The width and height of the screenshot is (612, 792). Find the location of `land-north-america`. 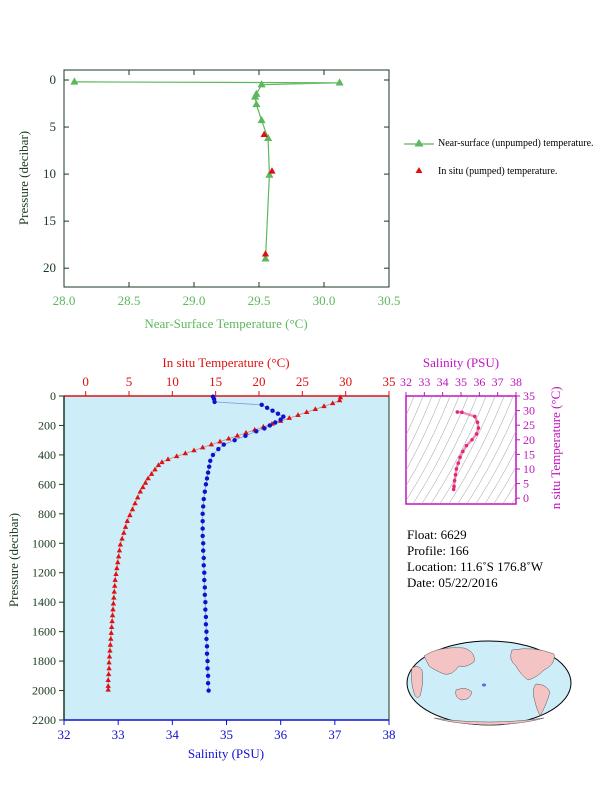

land-north-america is located at coordinates (532, 664).